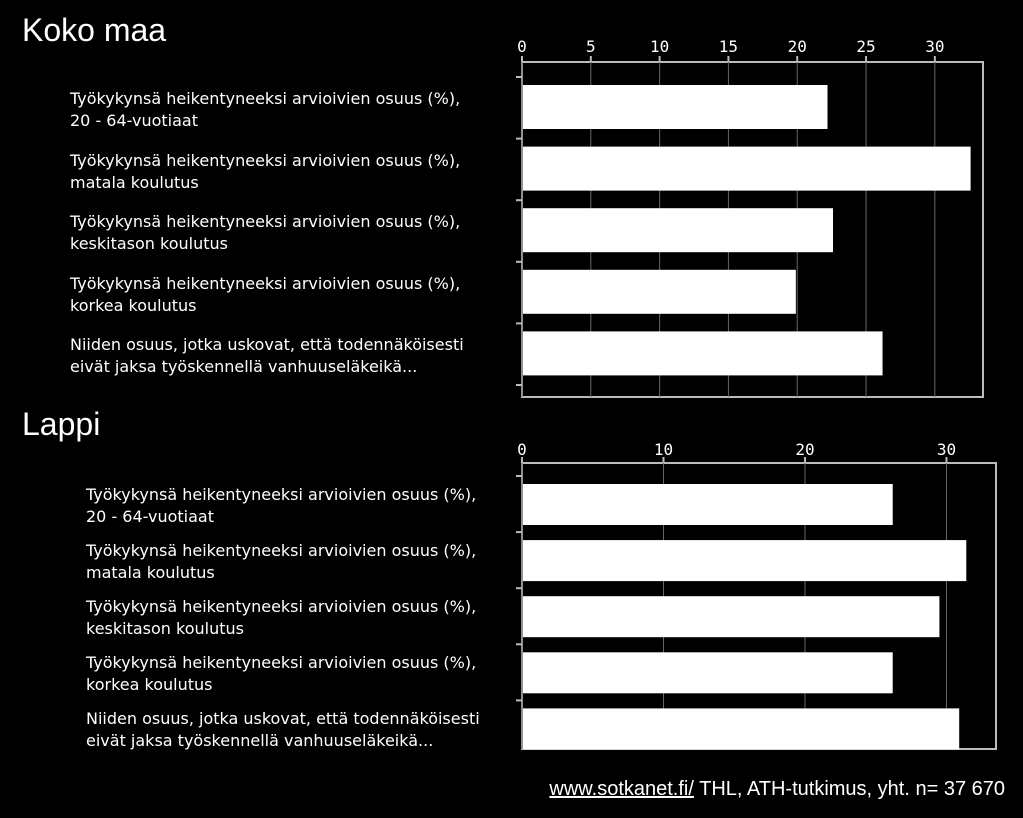 This screenshot has height=818, width=1023. I want to click on tick-label: 5, so click(591, 46).